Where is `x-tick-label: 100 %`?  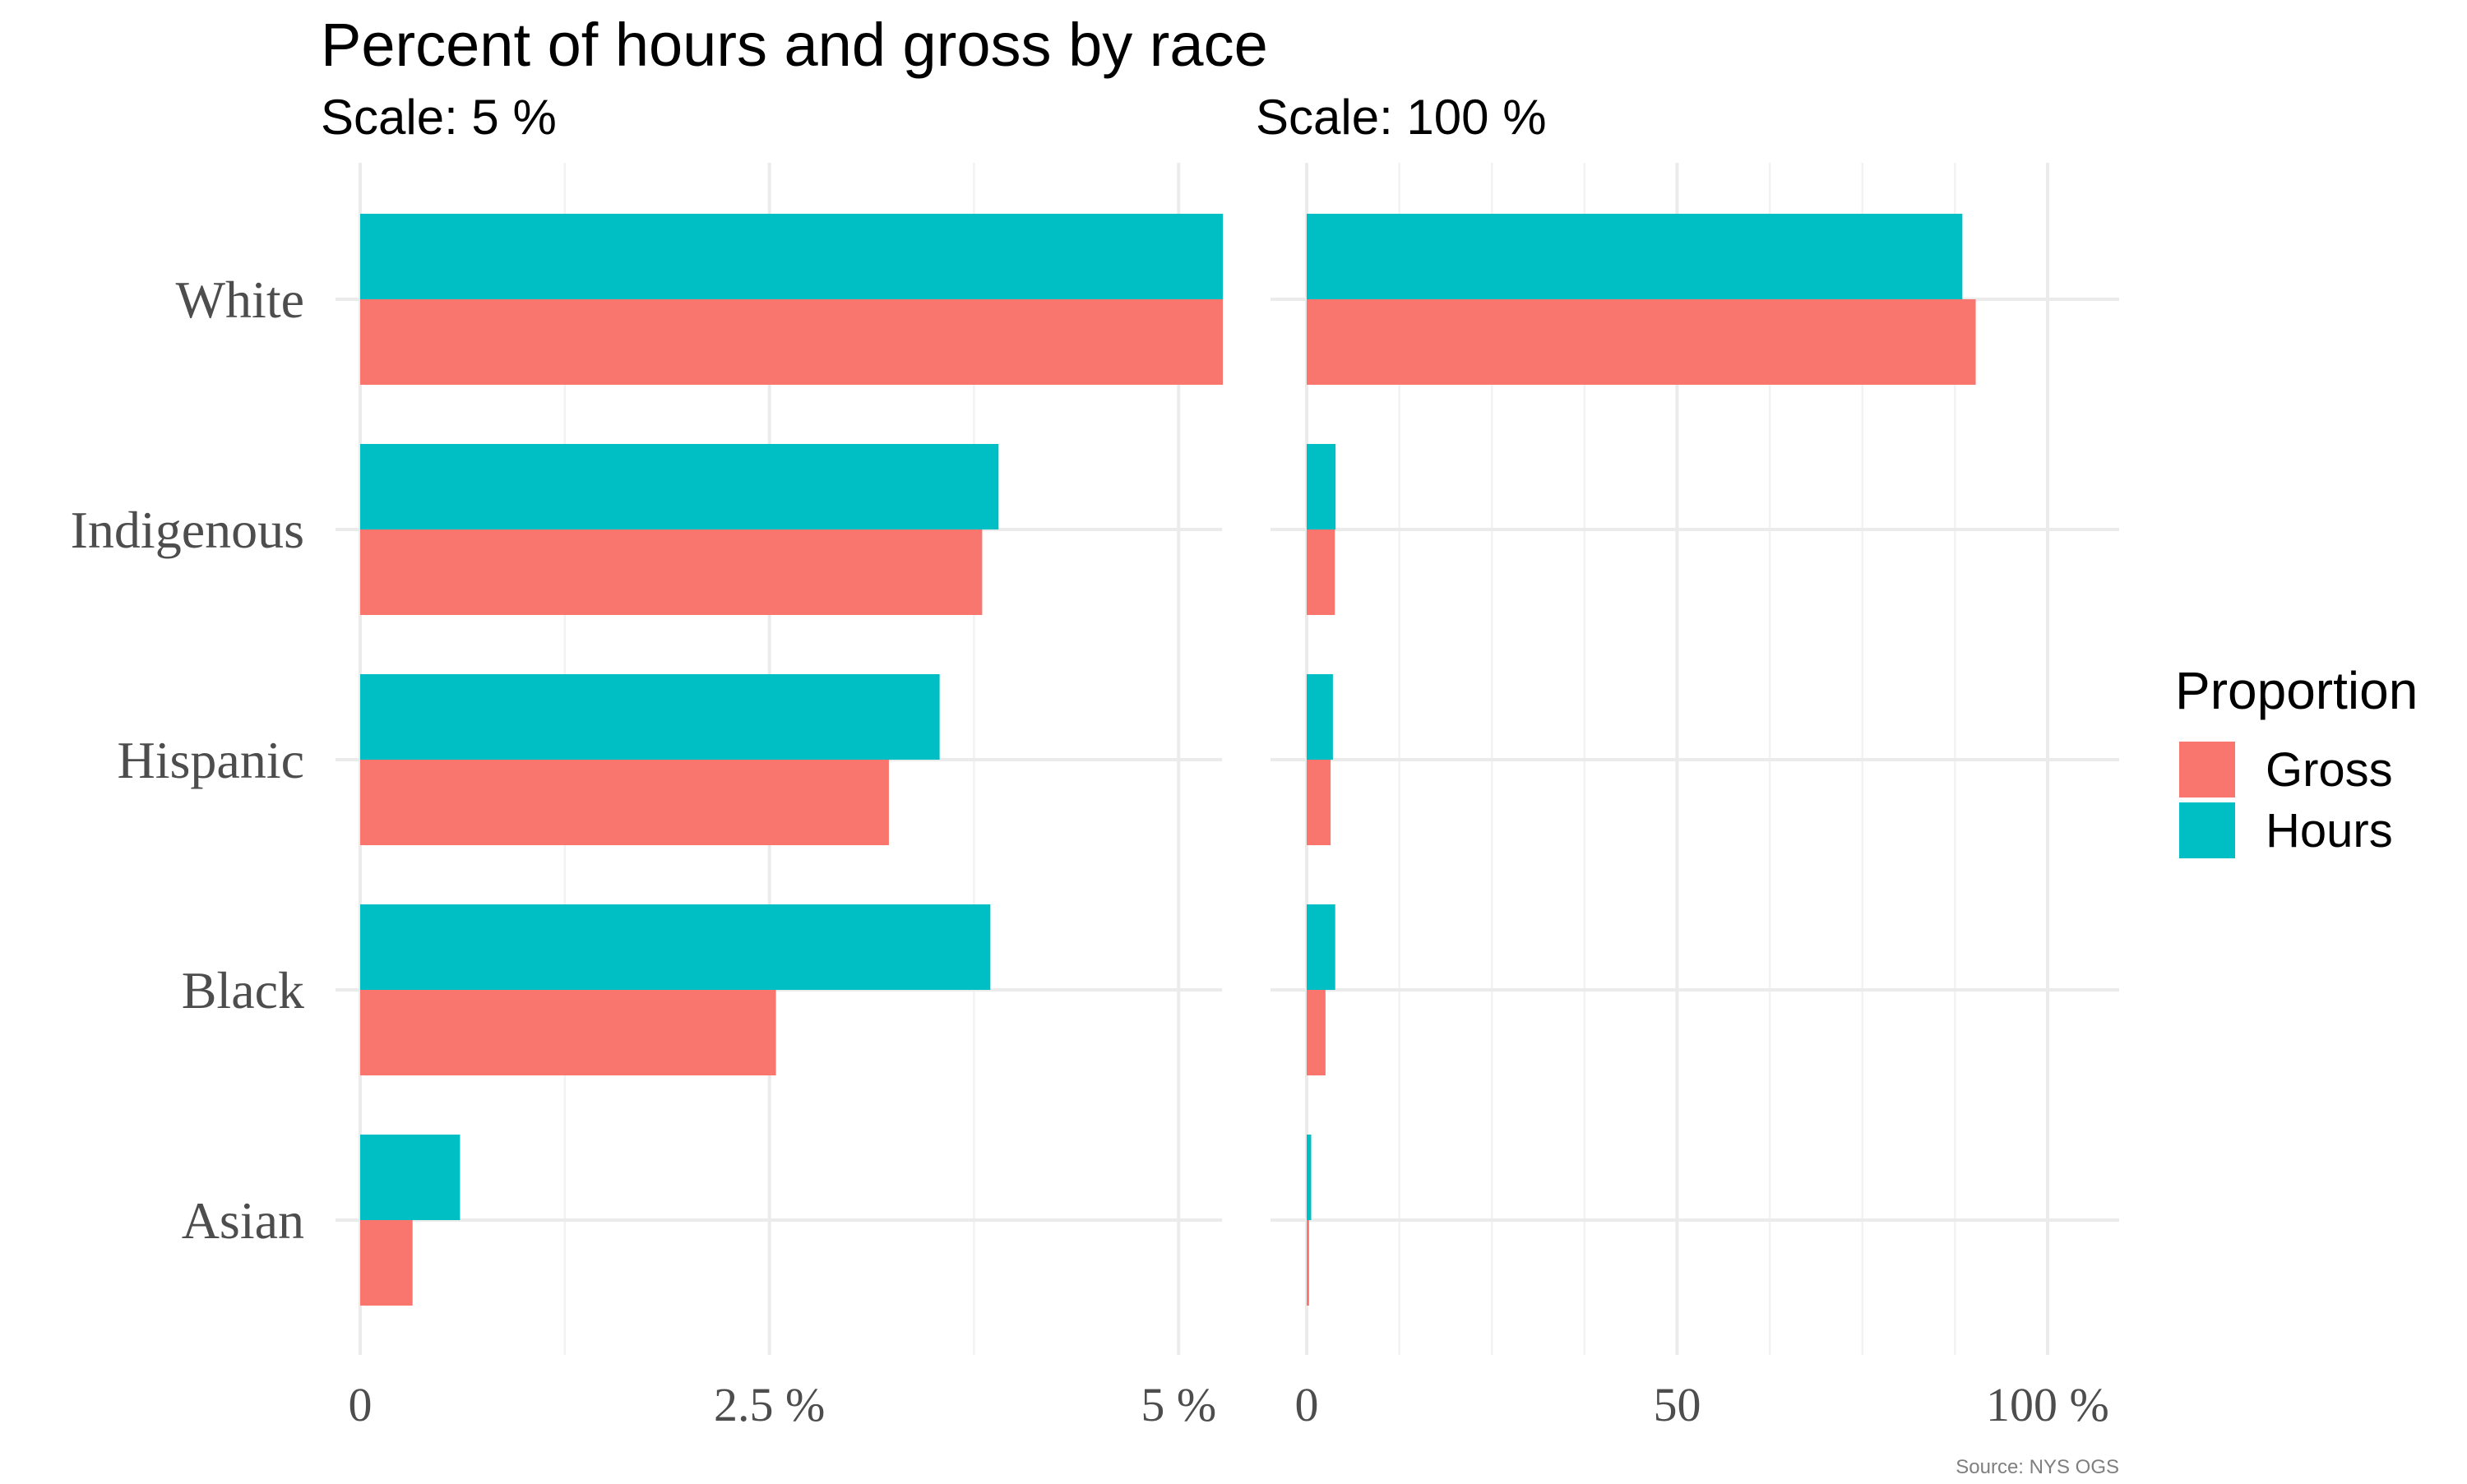
x-tick-label: 100 % is located at coordinates (2047, 1405).